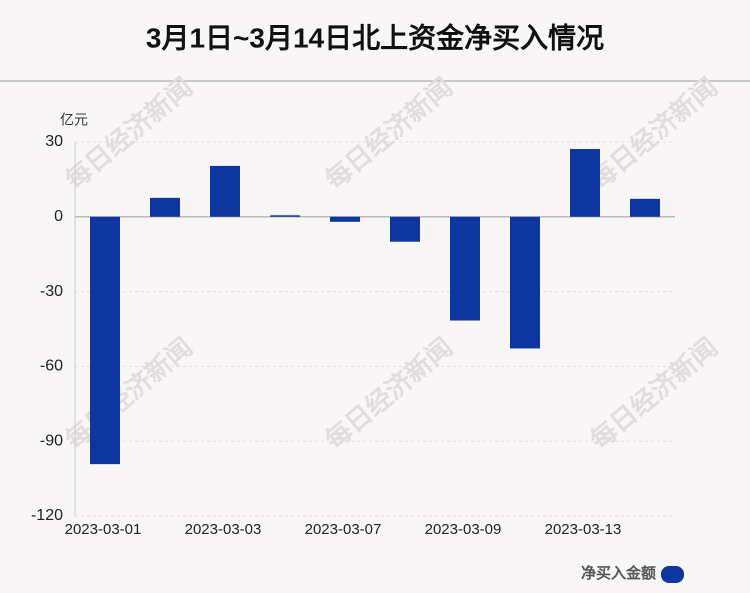 The height and width of the screenshot is (593, 750). I want to click on y-tick-label: -30, so click(51, 291).